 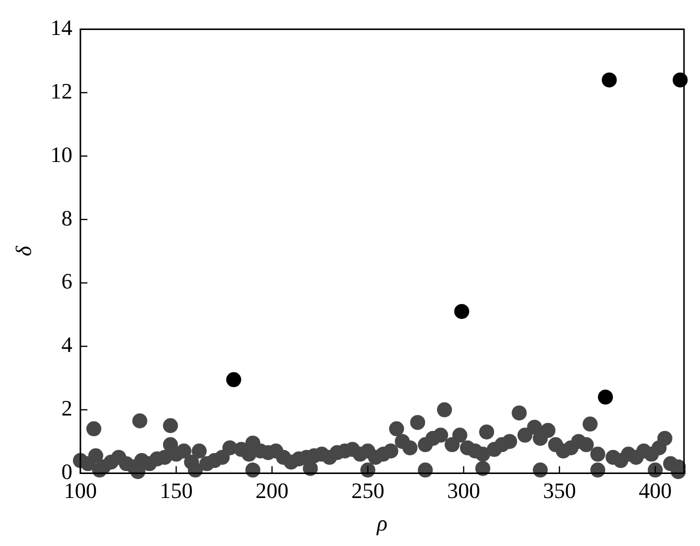 What do you see at coordinates (176, 491) in the screenshot?
I see `x-tick-label: 150` at bounding box center [176, 491].